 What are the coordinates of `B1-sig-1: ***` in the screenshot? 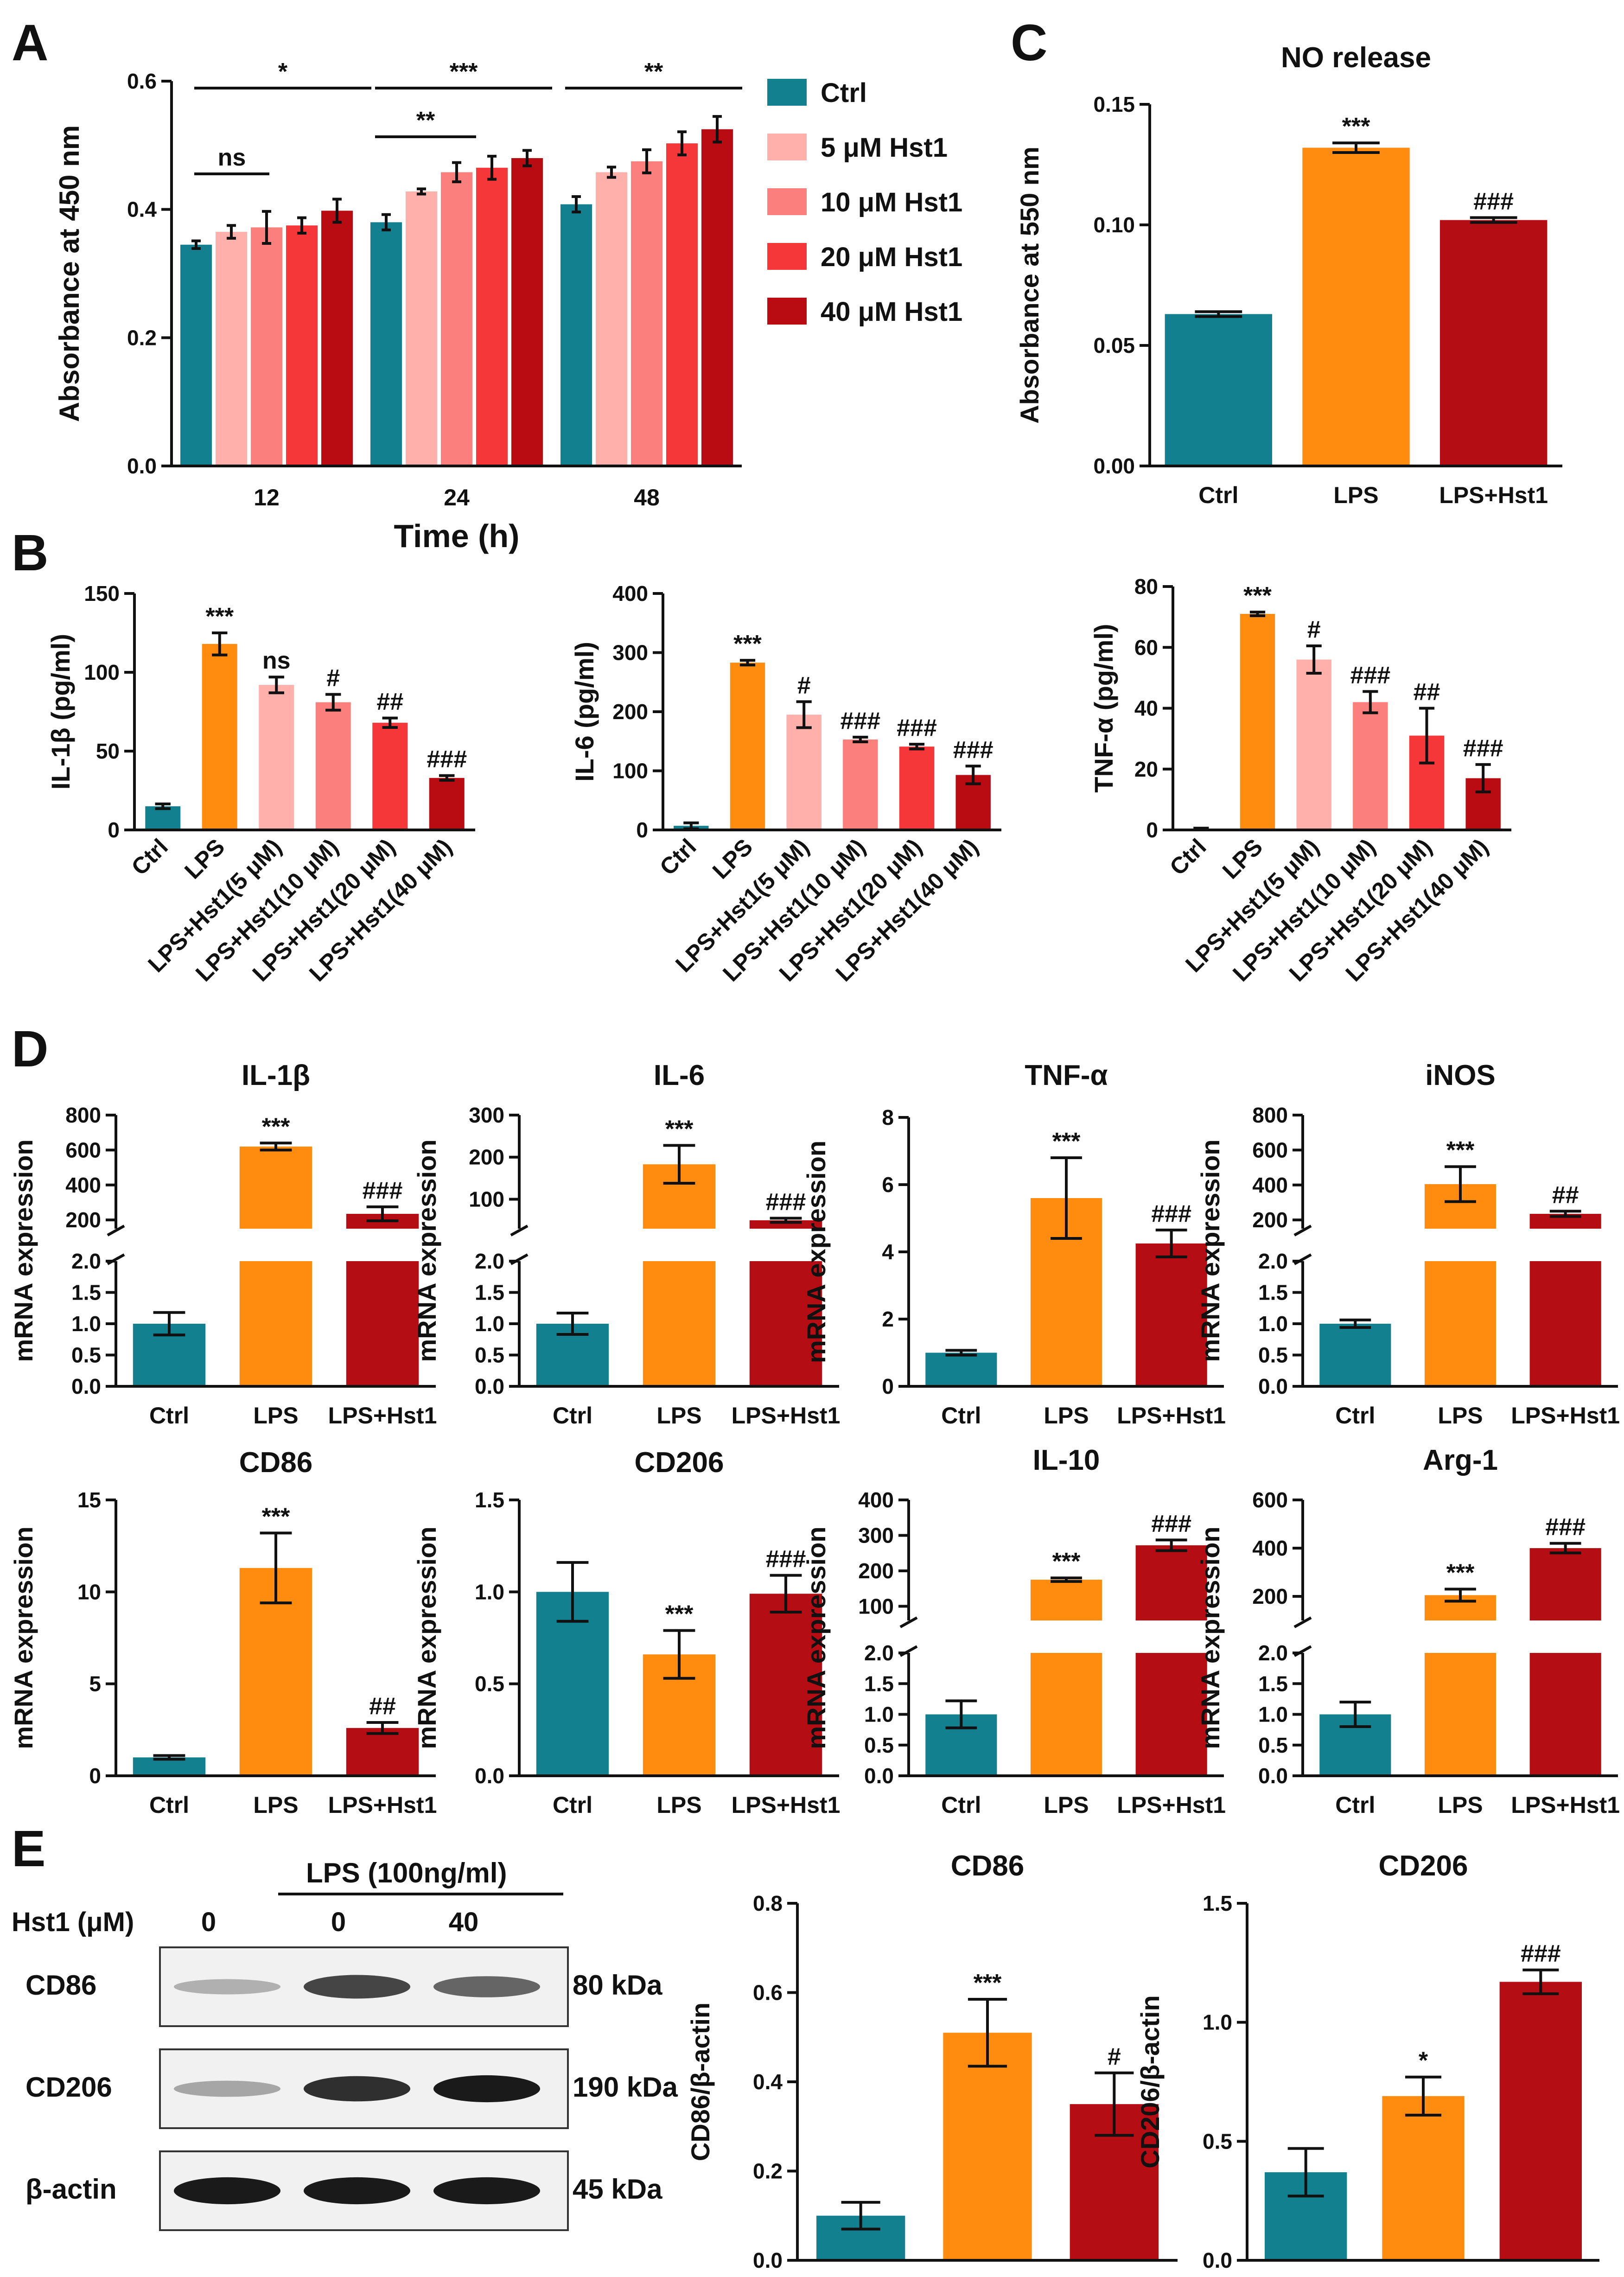 It's located at (219, 616).